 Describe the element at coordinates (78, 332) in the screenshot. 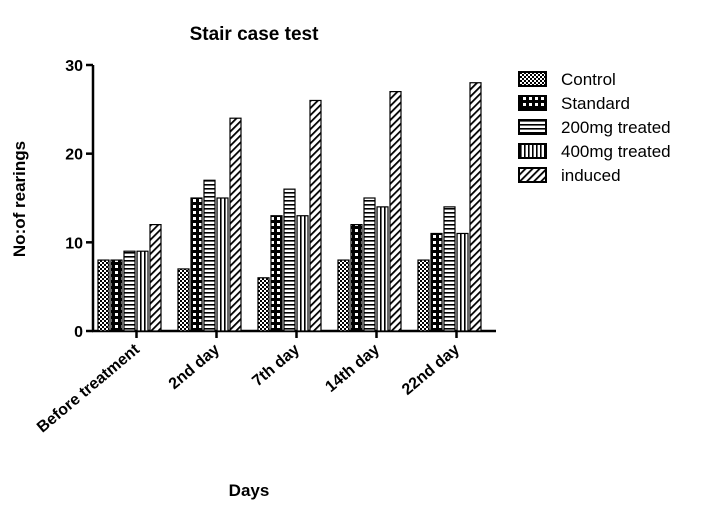

I see `y-tick-label: 0` at that location.